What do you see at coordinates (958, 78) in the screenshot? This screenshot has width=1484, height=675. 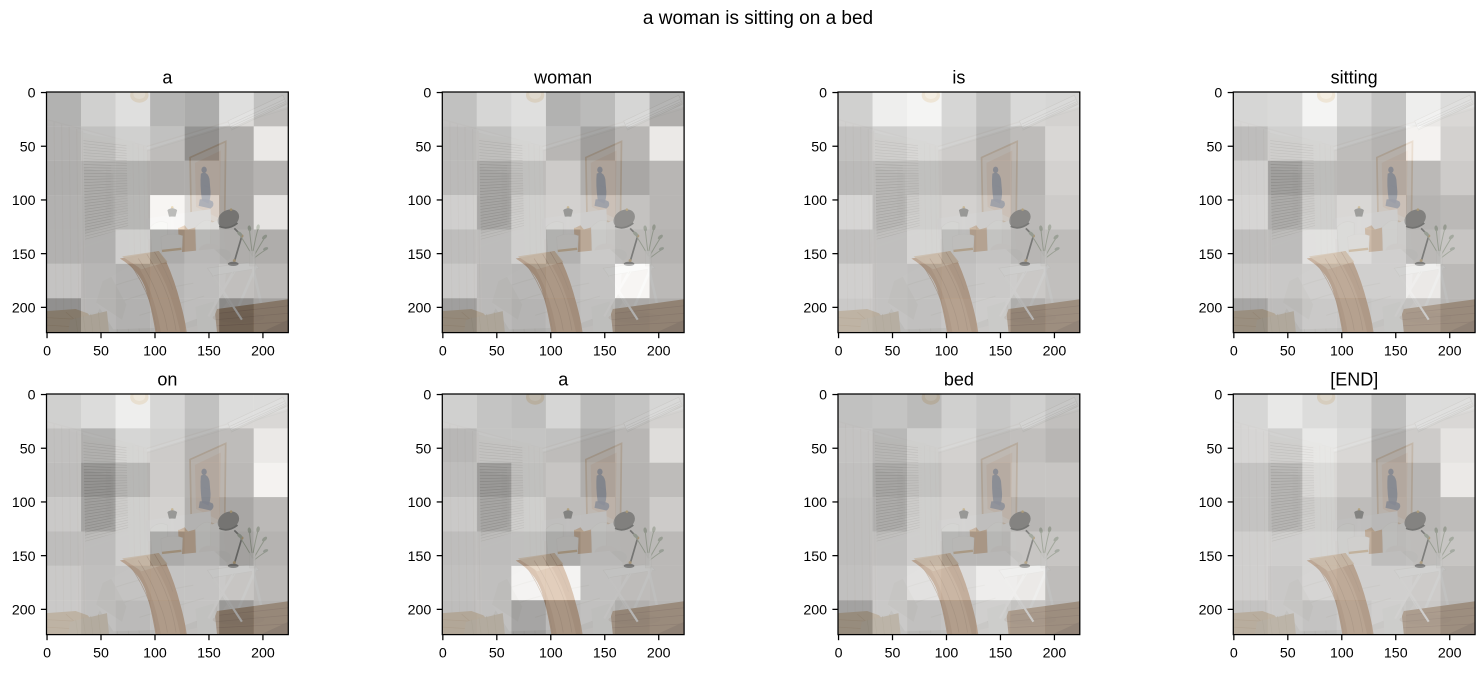 I see `svg-text: is` at bounding box center [958, 78].